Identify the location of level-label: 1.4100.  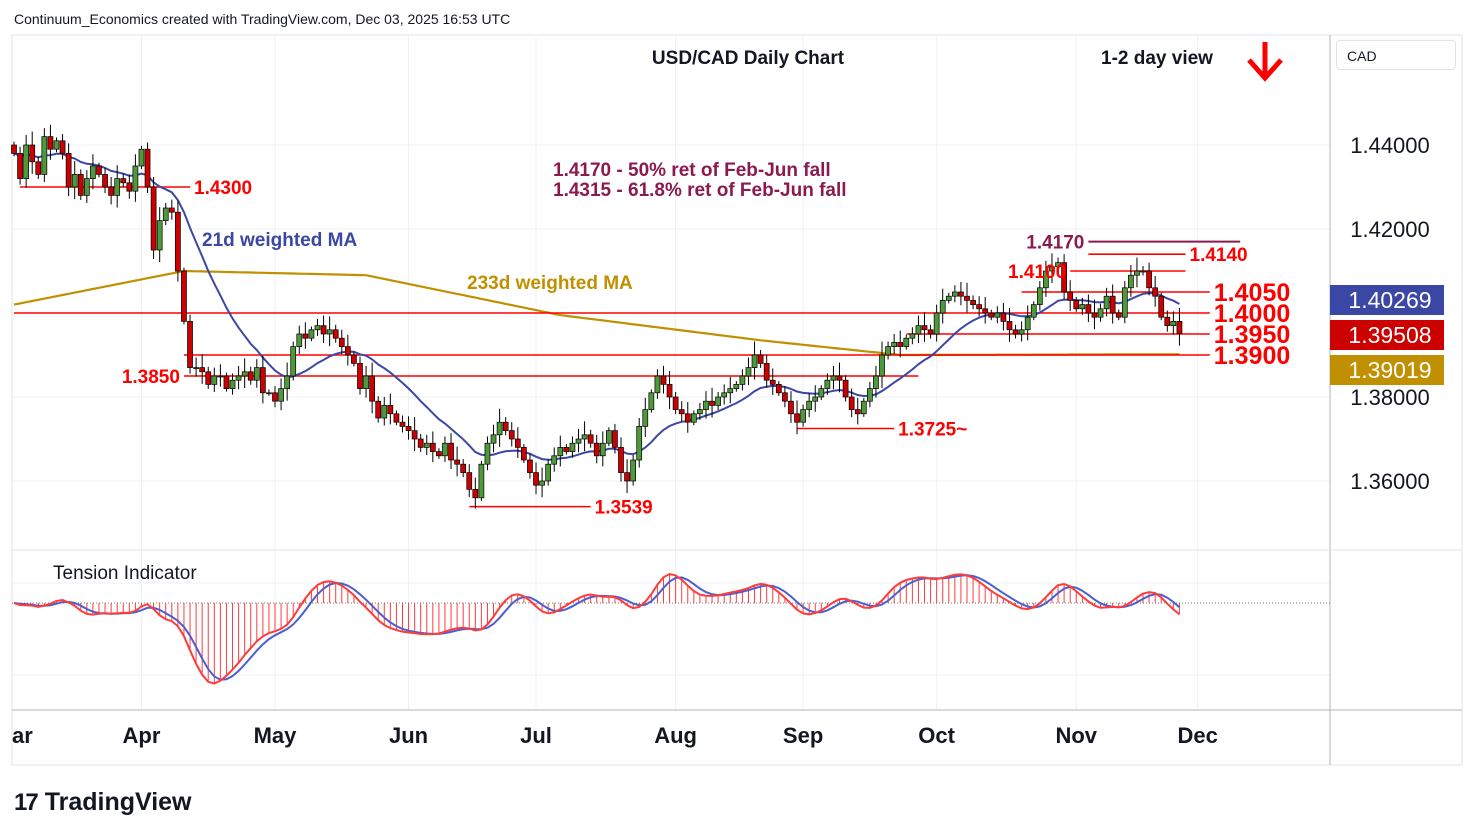
(1037, 272).